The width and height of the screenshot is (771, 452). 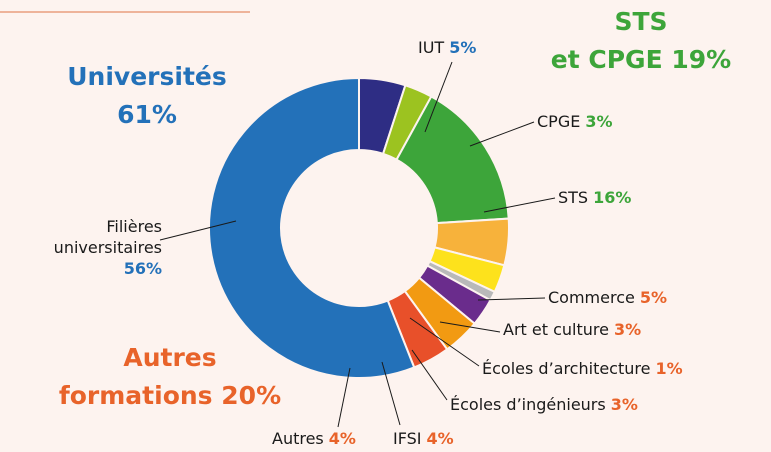 I want to click on group-label: STS et CPGE 19%, so click(x=641, y=41).